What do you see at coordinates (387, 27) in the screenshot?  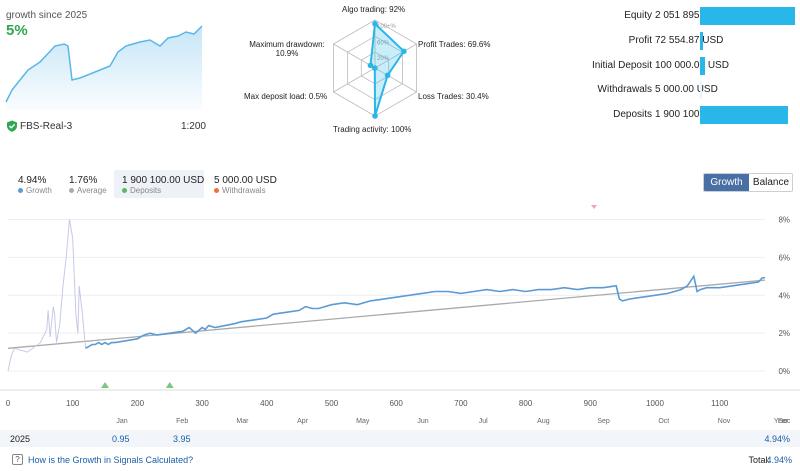 I see `radar-ring-label: 100+%` at bounding box center [387, 27].